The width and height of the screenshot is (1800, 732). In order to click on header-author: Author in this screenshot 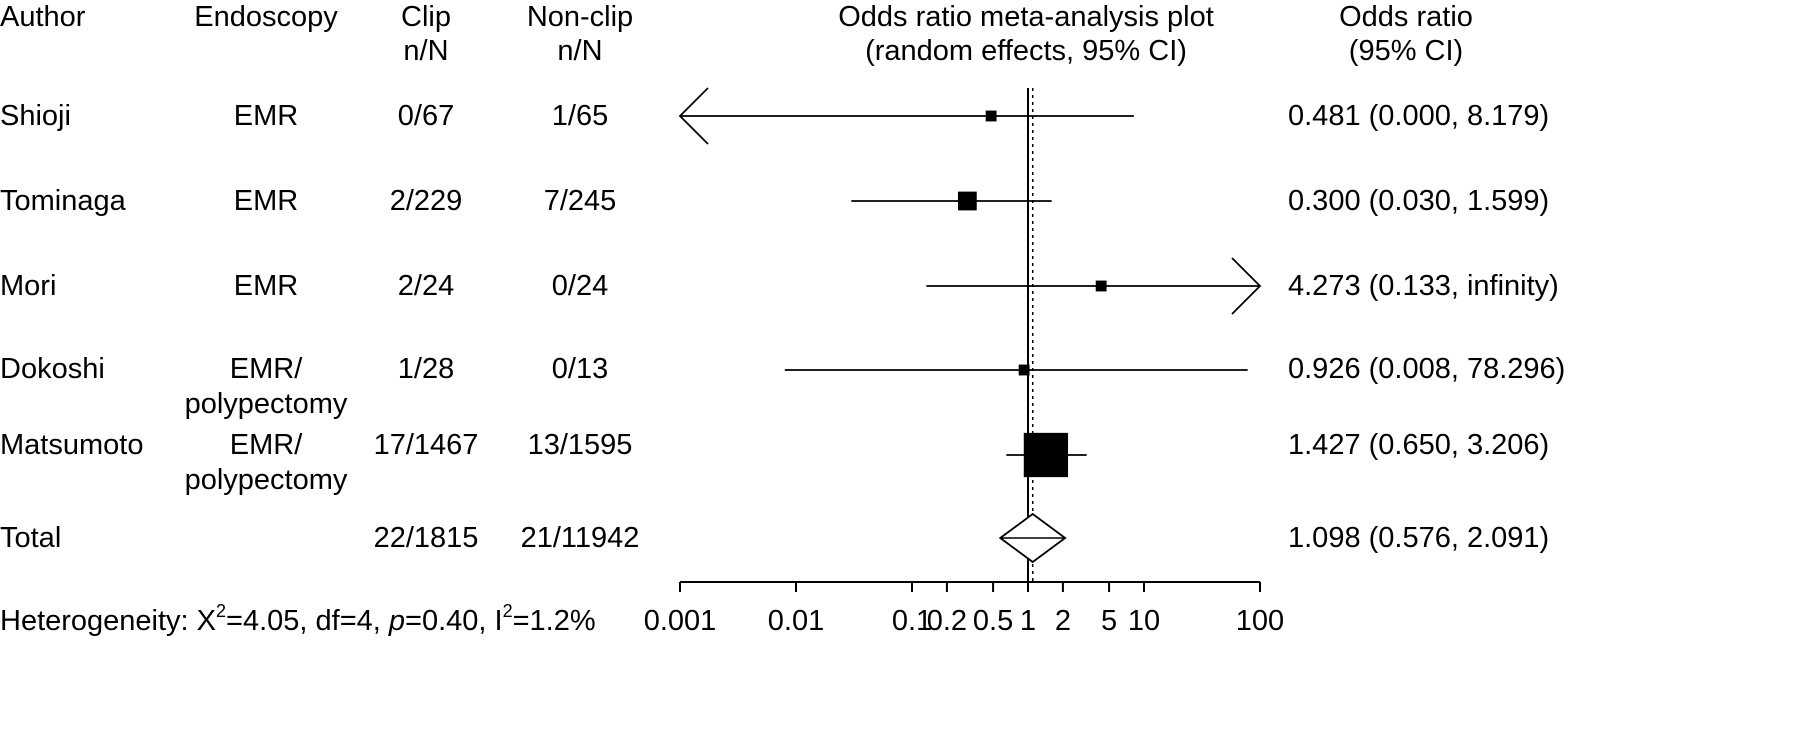, I will do `click(43, 17)`.